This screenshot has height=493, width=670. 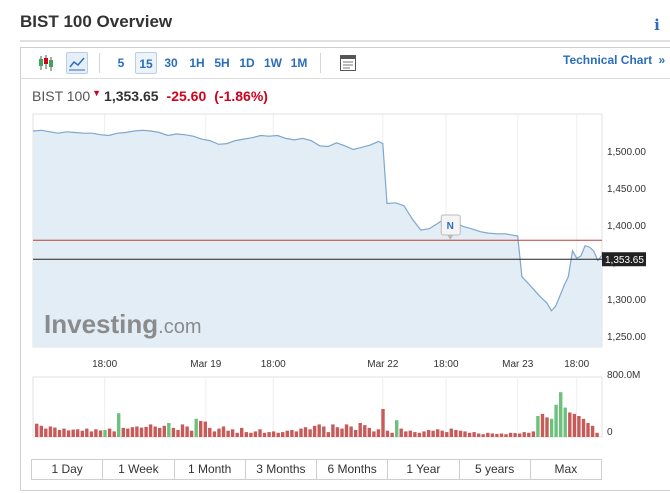 I want to click on interval-30: 30, so click(x=171, y=63).